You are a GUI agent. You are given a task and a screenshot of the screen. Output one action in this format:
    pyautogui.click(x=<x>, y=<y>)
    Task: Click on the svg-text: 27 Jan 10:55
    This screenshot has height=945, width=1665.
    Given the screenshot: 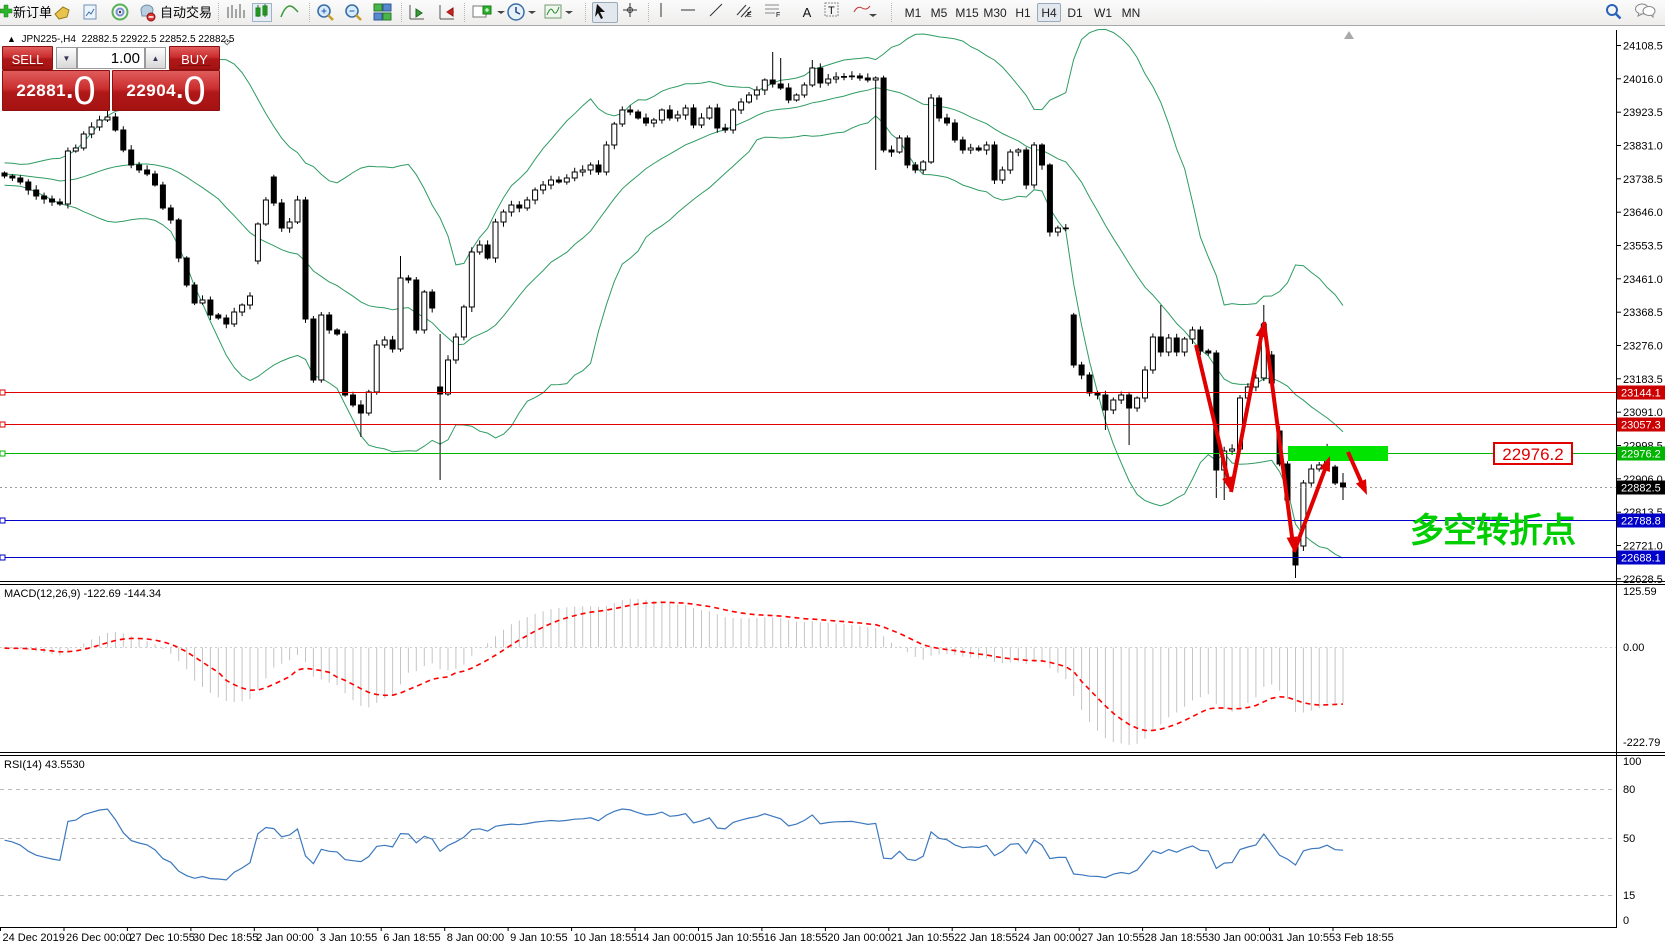 What is the action you would take?
    pyautogui.click(x=1113, y=938)
    